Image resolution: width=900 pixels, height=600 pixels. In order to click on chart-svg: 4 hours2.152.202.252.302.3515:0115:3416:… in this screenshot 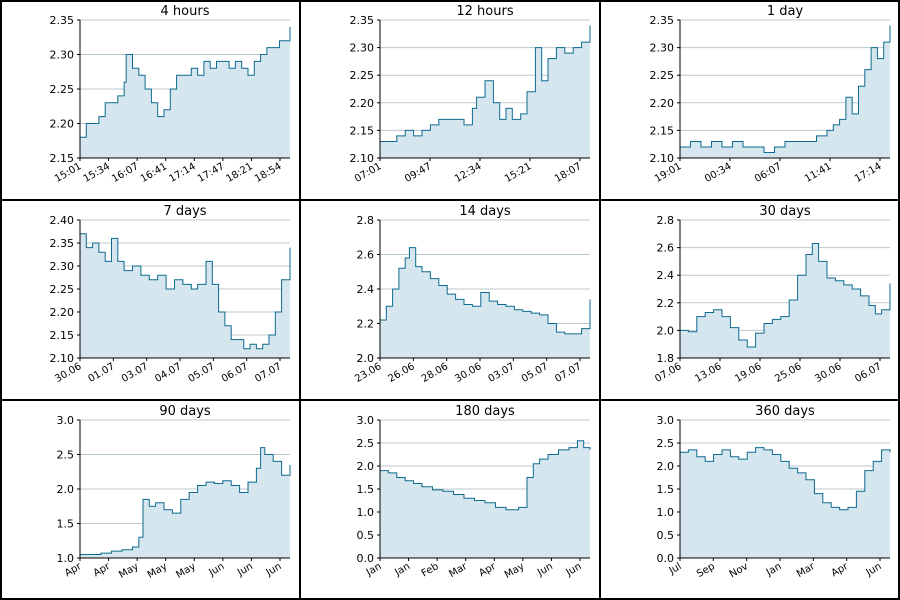, I will do `click(170, 94)`.